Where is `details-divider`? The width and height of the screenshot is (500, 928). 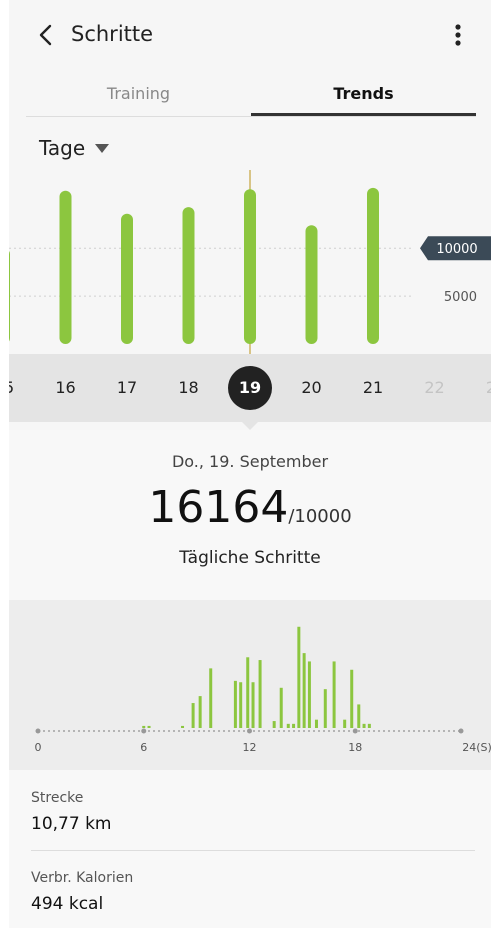 details-divider is located at coordinates (253, 850).